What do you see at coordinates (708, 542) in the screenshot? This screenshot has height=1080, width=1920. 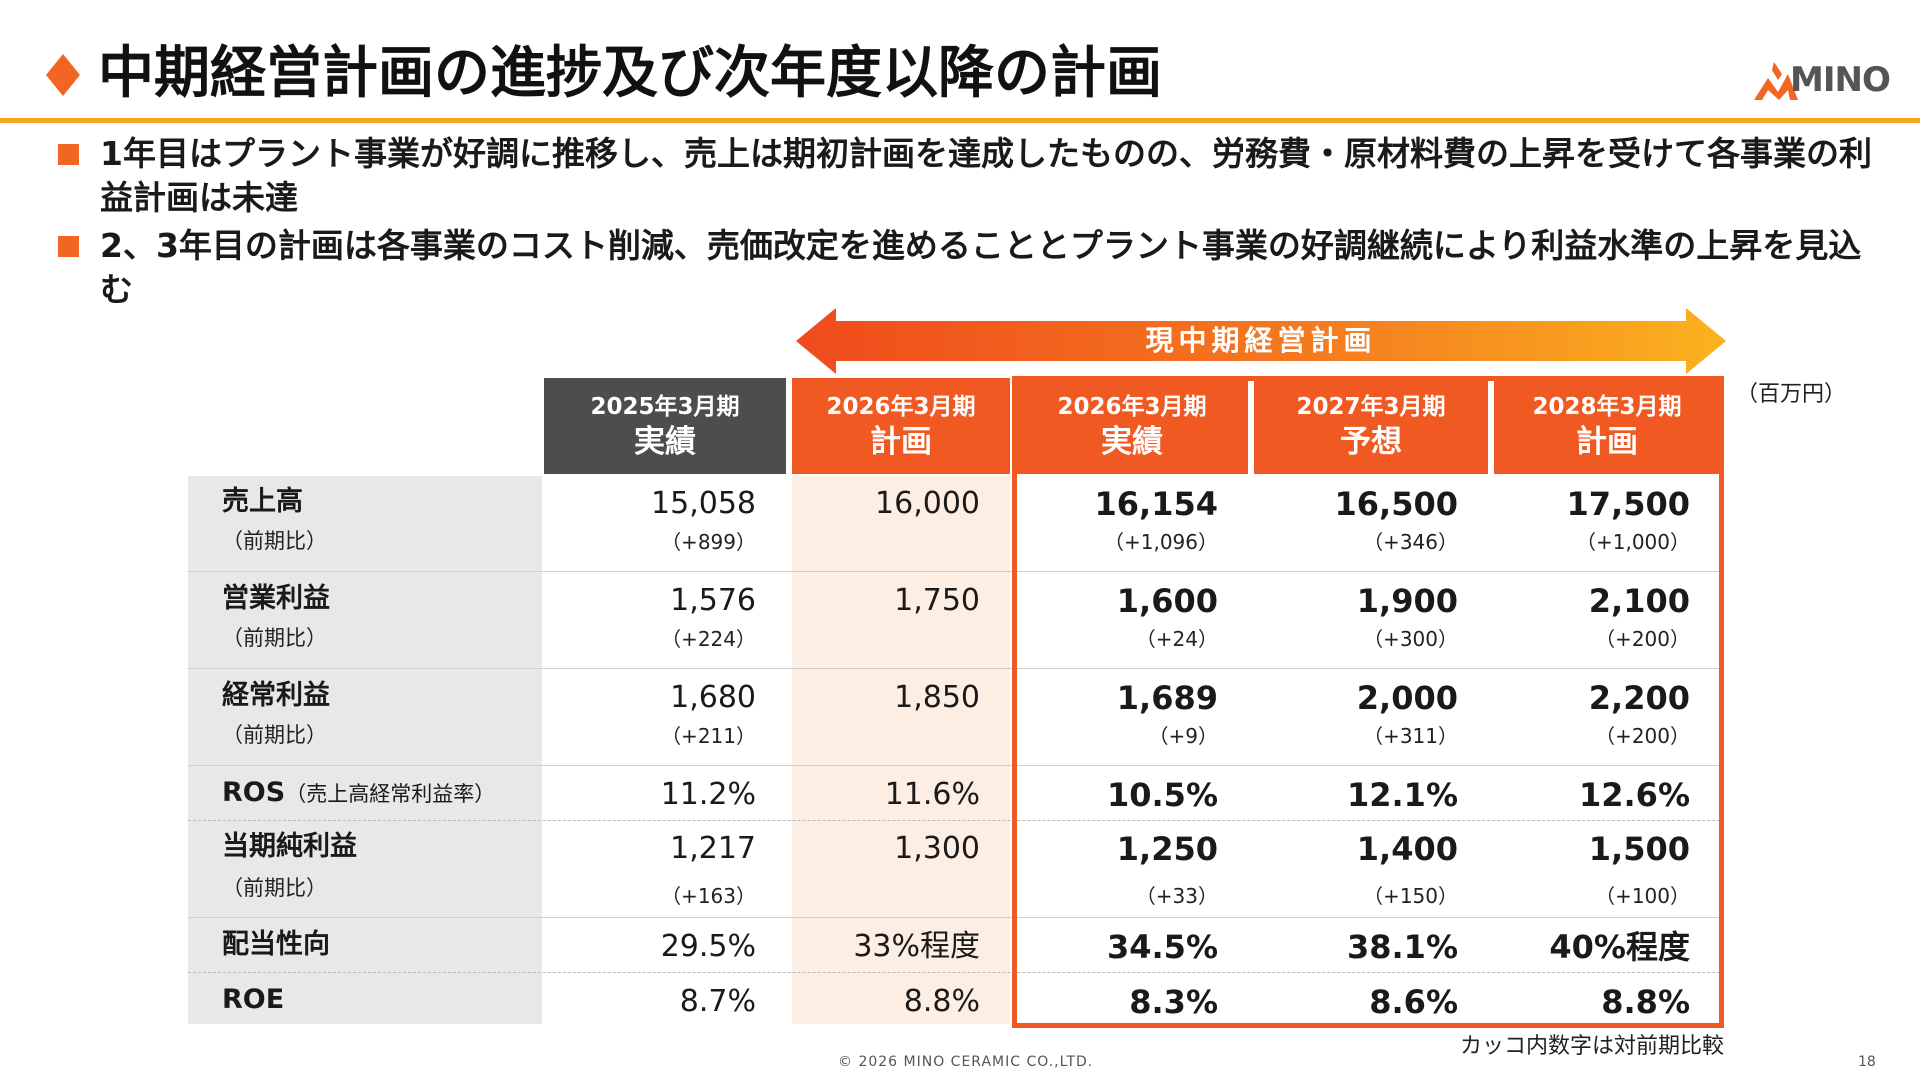 I see `delta-cell: （+899）` at bounding box center [708, 542].